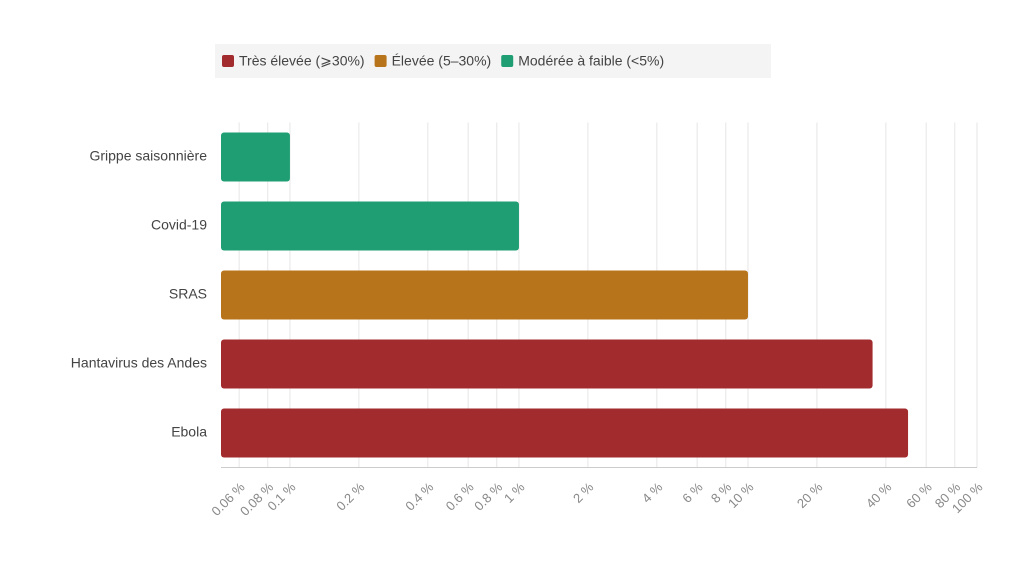  Describe the element at coordinates (442, 61) in the screenshot. I see `legend-label: Élevée (5–30%)` at that location.